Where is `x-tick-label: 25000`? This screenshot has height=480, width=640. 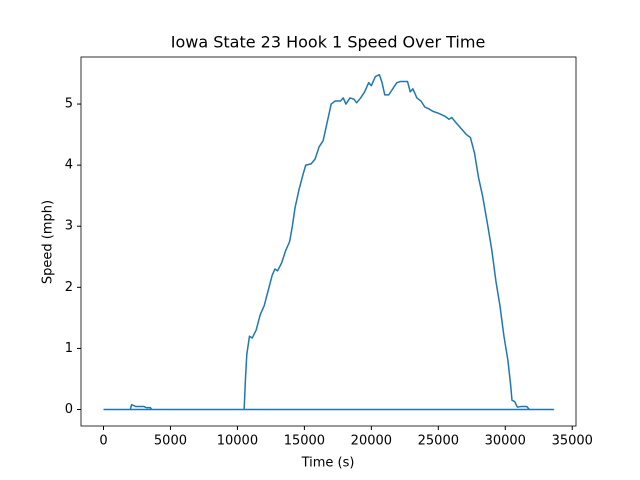 x-tick-label: 25000 is located at coordinates (438, 441).